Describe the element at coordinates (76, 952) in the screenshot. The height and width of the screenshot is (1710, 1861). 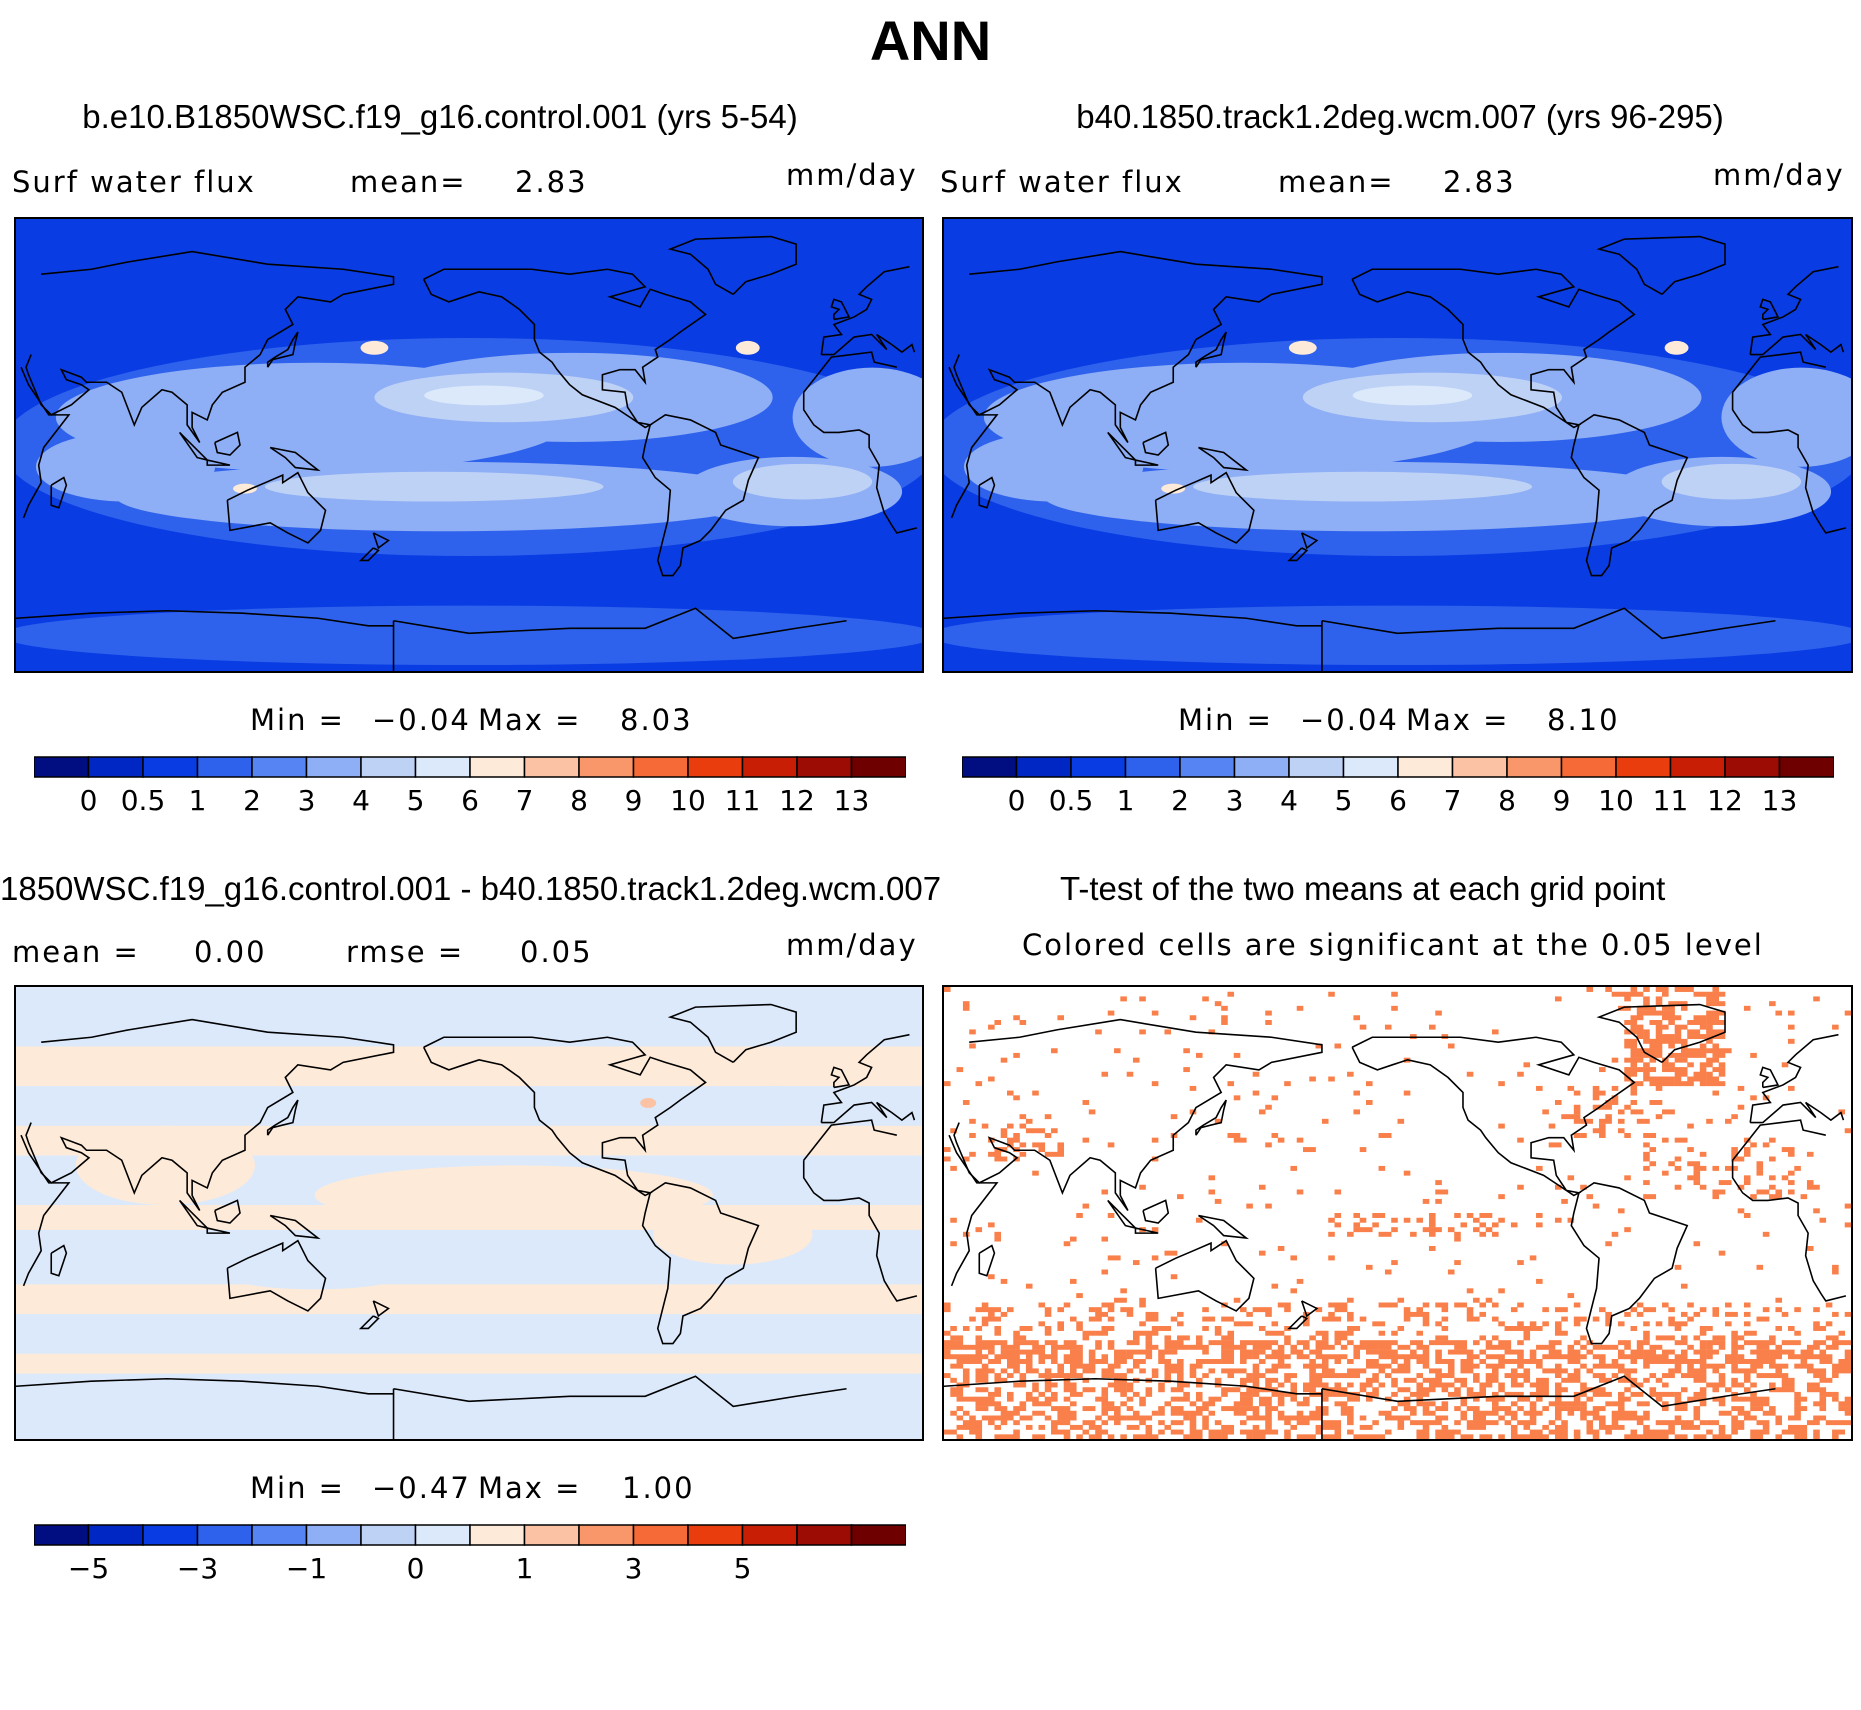
I see `bottom-left-mean-label: mean =` at that location.